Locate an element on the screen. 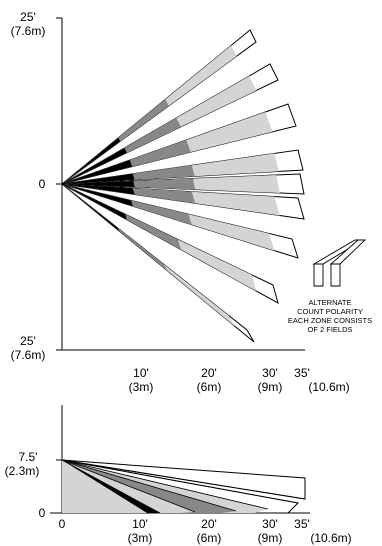 This screenshot has width=382, height=546. top-y-label-zero: 0 is located at coordinates (42, 184).